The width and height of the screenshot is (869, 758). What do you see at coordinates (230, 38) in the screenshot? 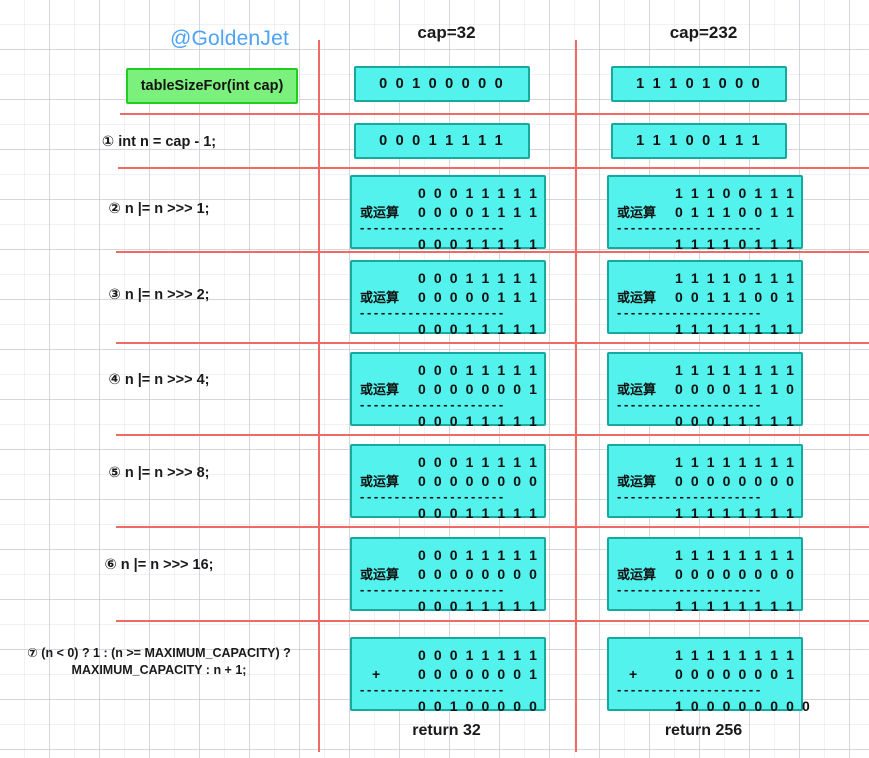
I see `watermark: @GoldenJet` at bounding box center [230, 38].